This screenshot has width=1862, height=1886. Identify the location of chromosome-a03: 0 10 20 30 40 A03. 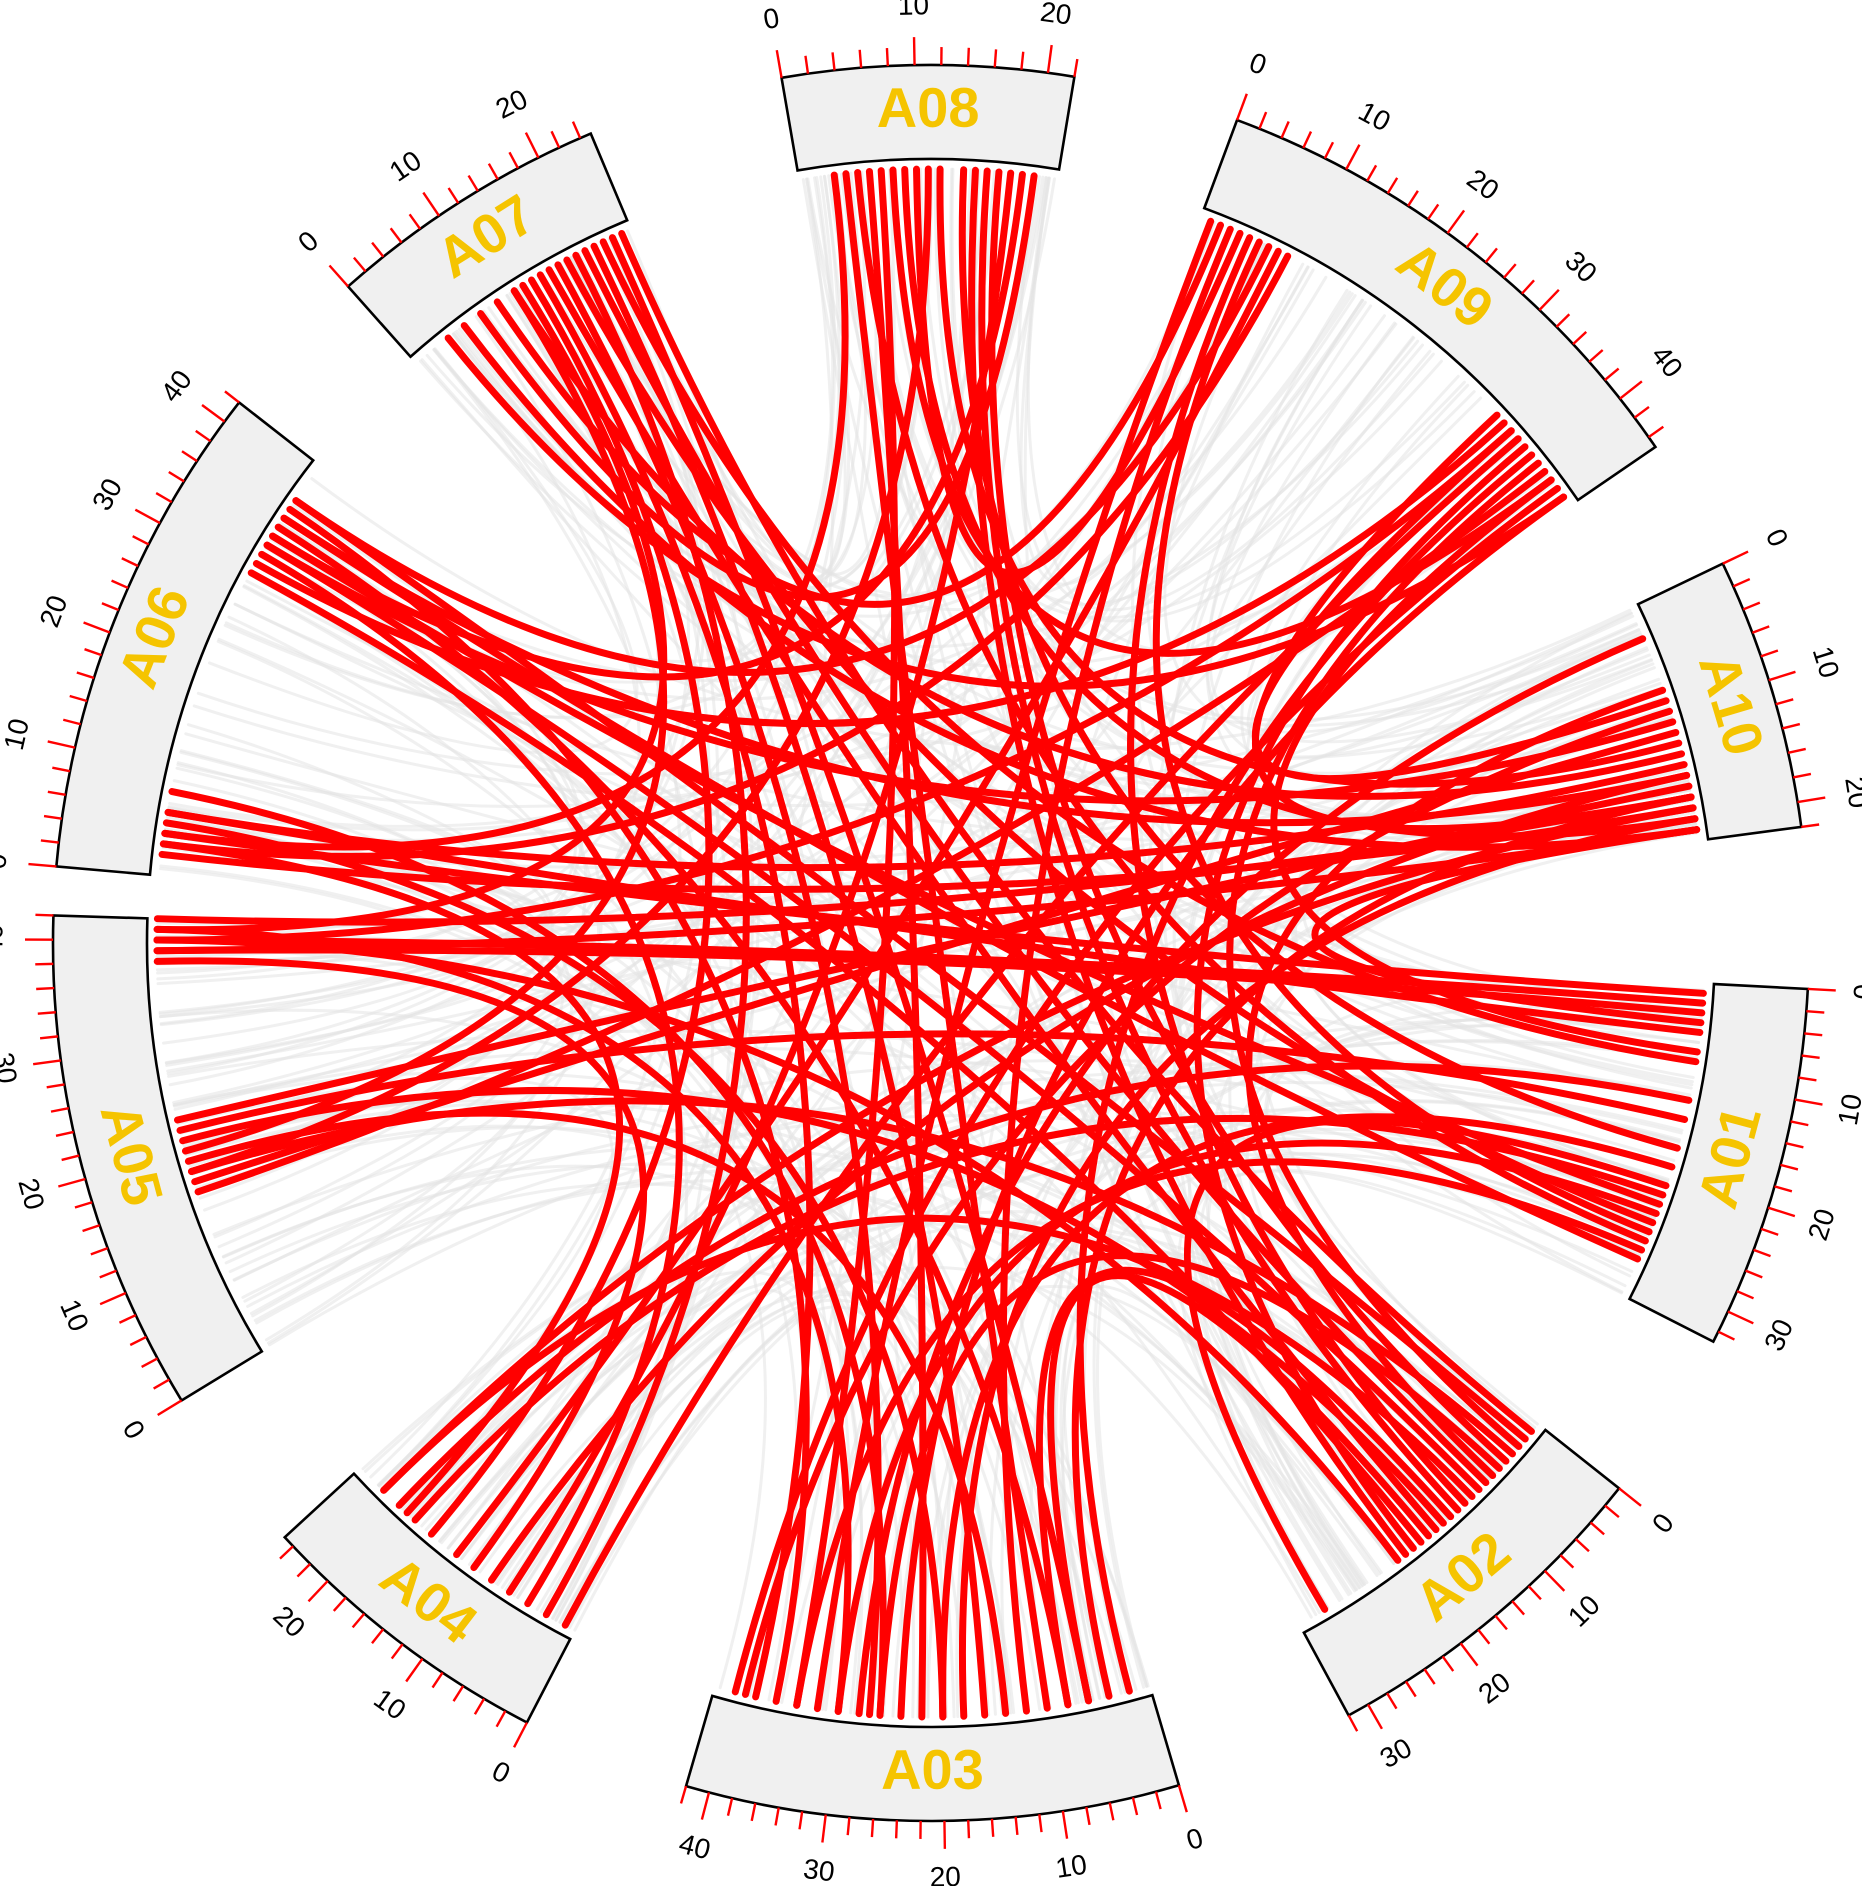
(941, 1789).